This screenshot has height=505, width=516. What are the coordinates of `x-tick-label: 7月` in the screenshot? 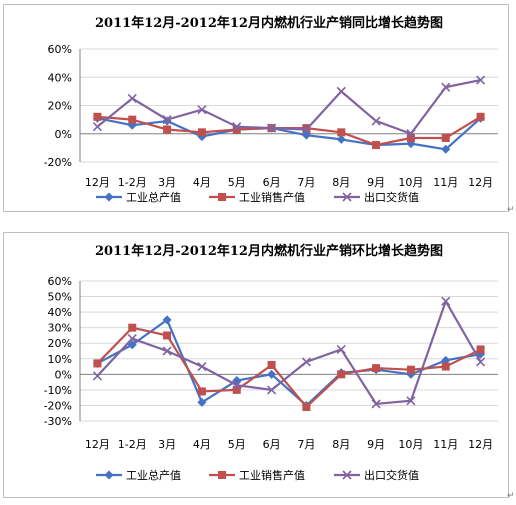 It's located at (306, 444).